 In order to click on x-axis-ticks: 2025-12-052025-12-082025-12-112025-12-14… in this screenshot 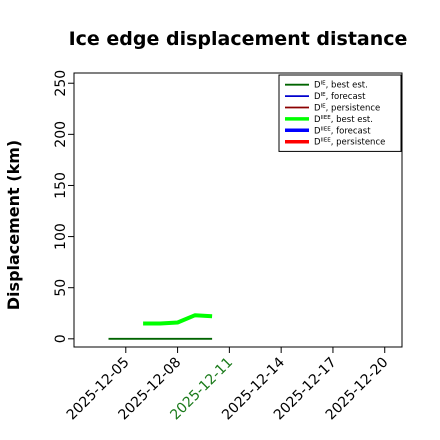, I will do `click(228, 385)`.